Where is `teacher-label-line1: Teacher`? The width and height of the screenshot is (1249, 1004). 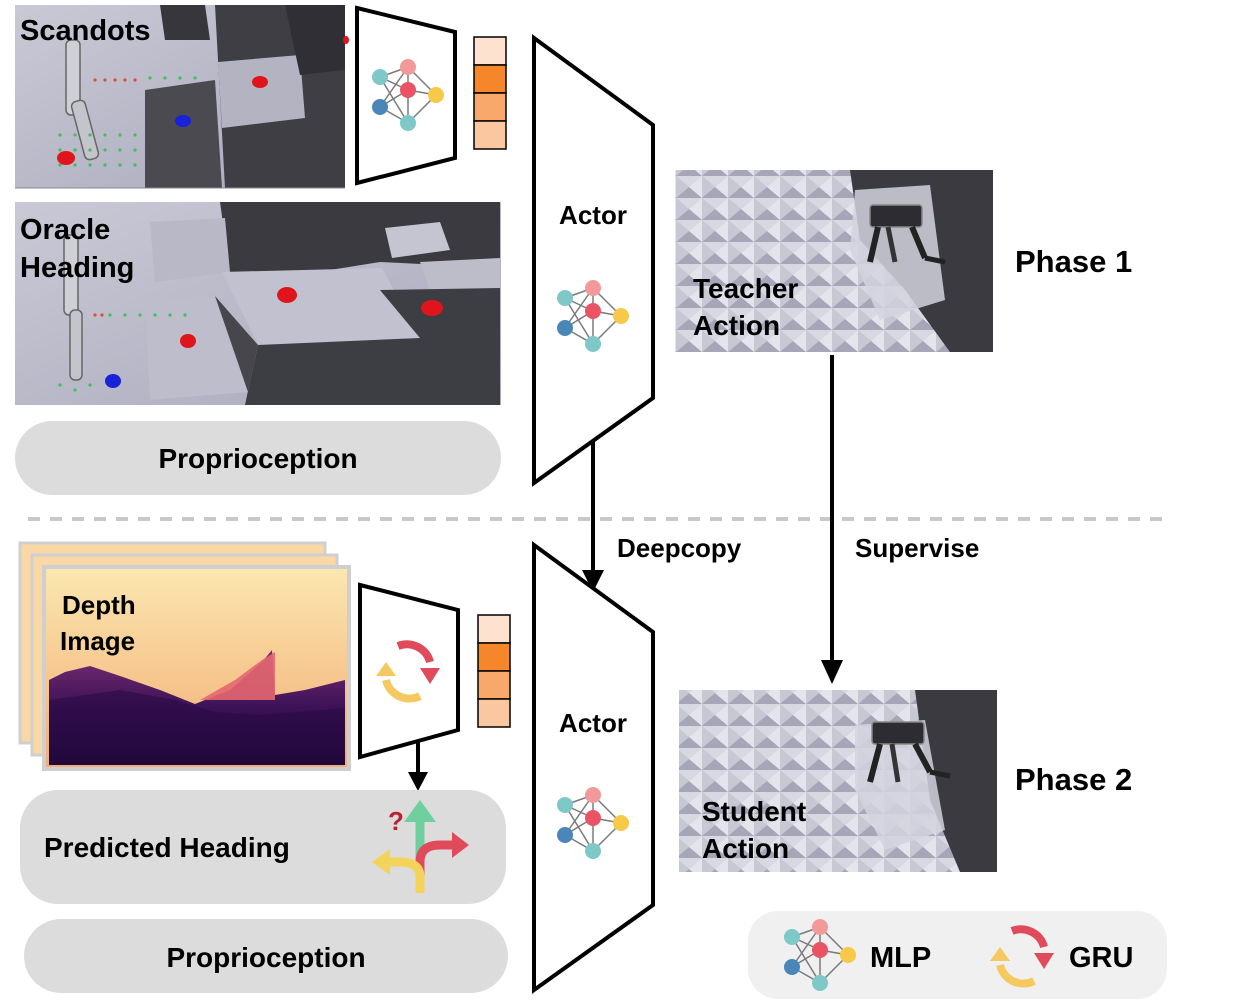 teacher-label-line1: Teacher is located at coordinates (745, 288).